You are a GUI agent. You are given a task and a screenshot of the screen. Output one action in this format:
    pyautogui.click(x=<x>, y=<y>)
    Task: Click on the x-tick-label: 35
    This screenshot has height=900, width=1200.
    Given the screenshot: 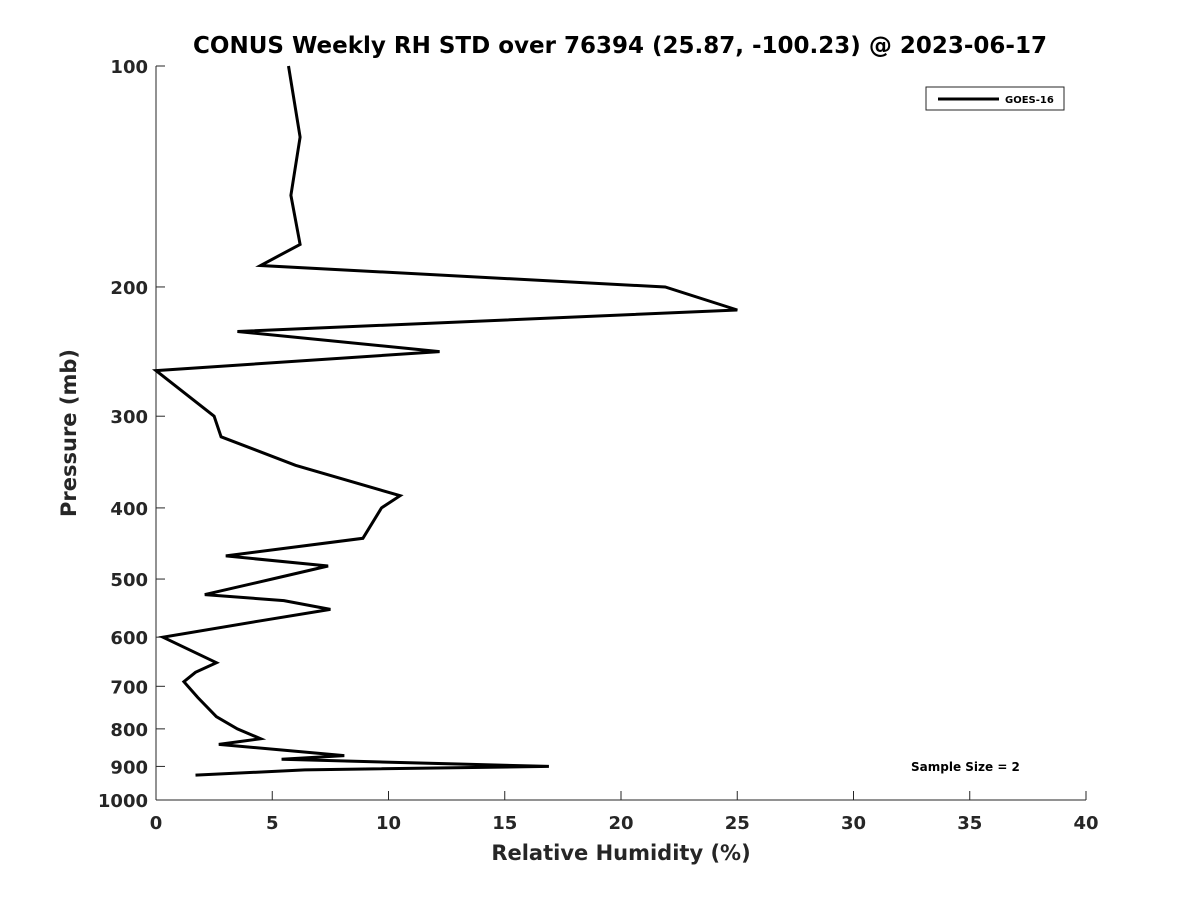 What is the action you would take?
    pyautogui.click(x=969, y=823)
    